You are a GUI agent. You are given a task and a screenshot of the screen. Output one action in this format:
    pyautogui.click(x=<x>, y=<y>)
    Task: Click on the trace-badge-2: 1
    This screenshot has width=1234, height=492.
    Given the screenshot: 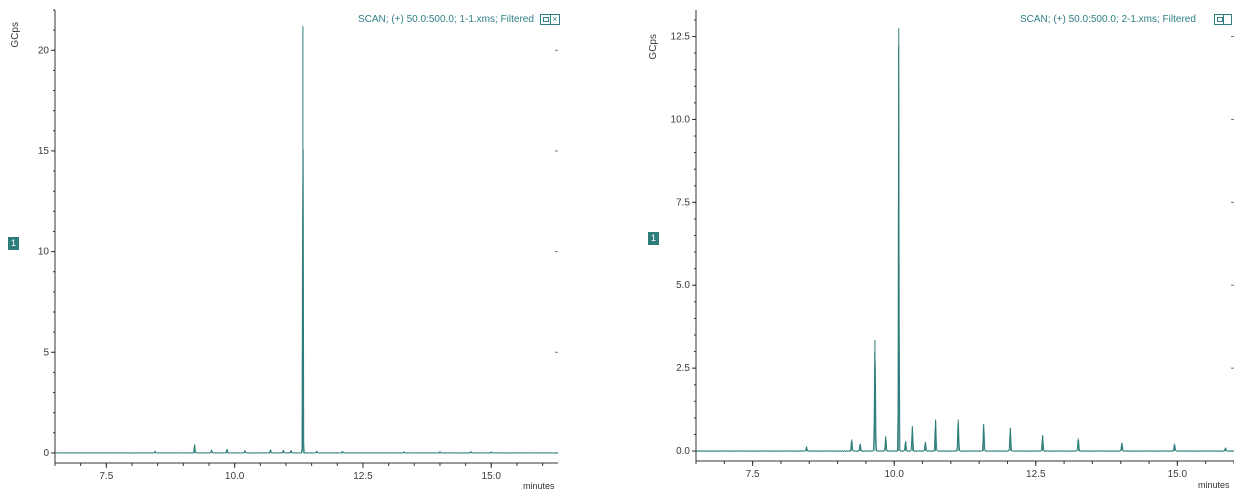 What is the action you would take?
    pyautogui.click(x=653, y=238)
    